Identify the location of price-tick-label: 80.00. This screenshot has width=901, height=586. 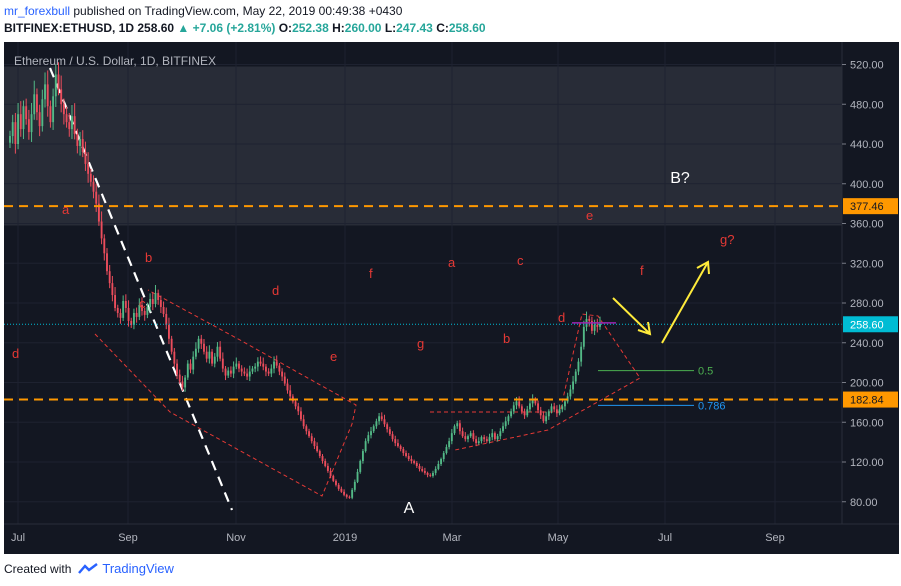
(864, 503).